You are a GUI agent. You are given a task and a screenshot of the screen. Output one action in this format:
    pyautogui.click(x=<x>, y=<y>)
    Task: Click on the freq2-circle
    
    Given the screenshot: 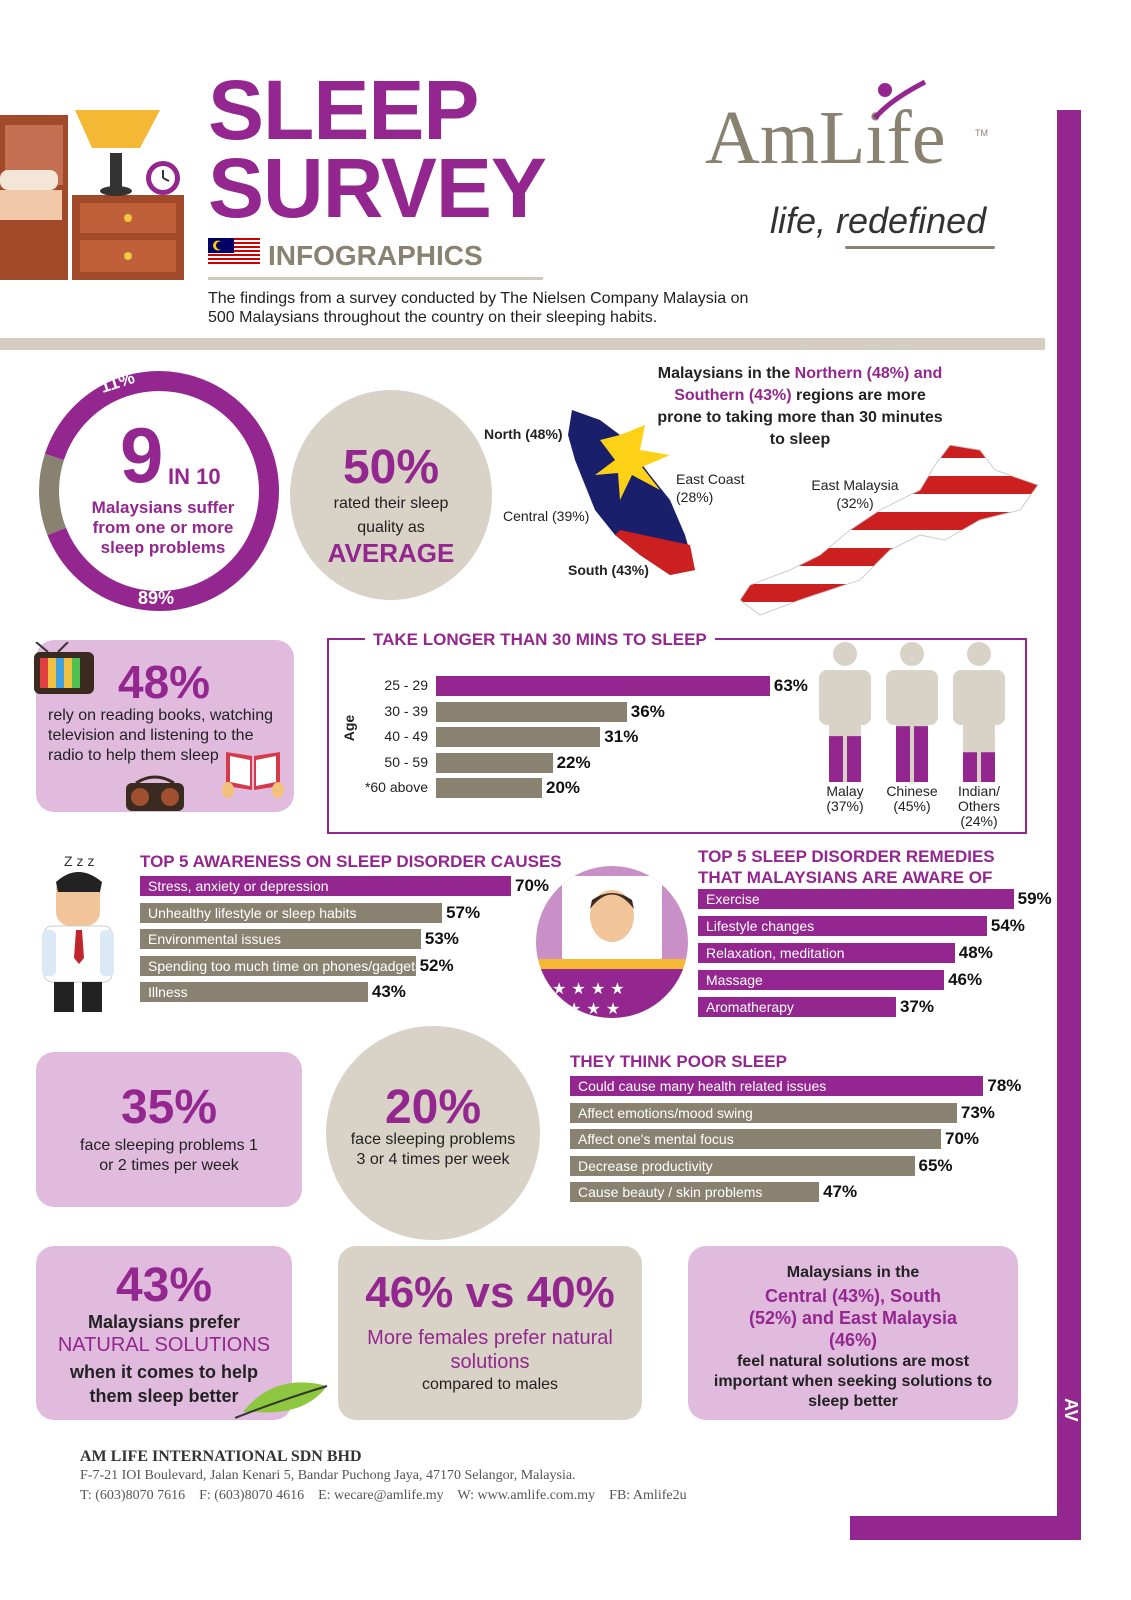 What is the action you would take?
    pyautogui.click(x=433, y=1133)
    